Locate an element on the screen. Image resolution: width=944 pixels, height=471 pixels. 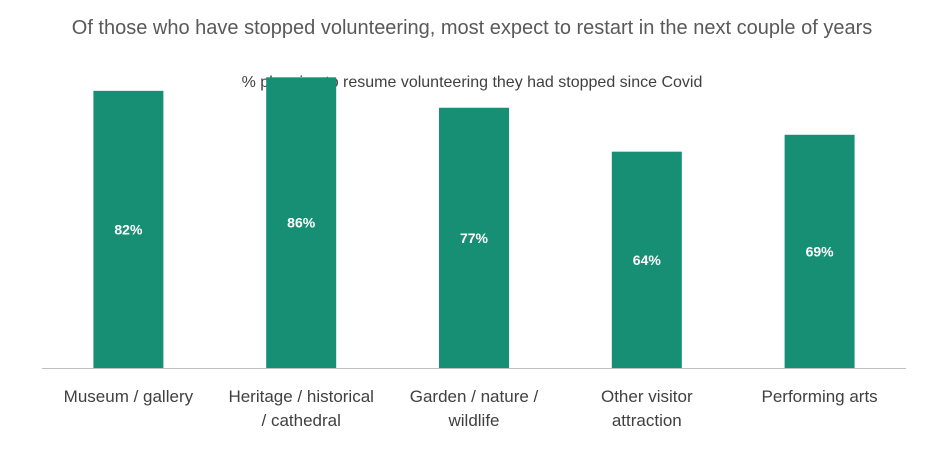
data-label: 69% is located at coordinates (820, 251).